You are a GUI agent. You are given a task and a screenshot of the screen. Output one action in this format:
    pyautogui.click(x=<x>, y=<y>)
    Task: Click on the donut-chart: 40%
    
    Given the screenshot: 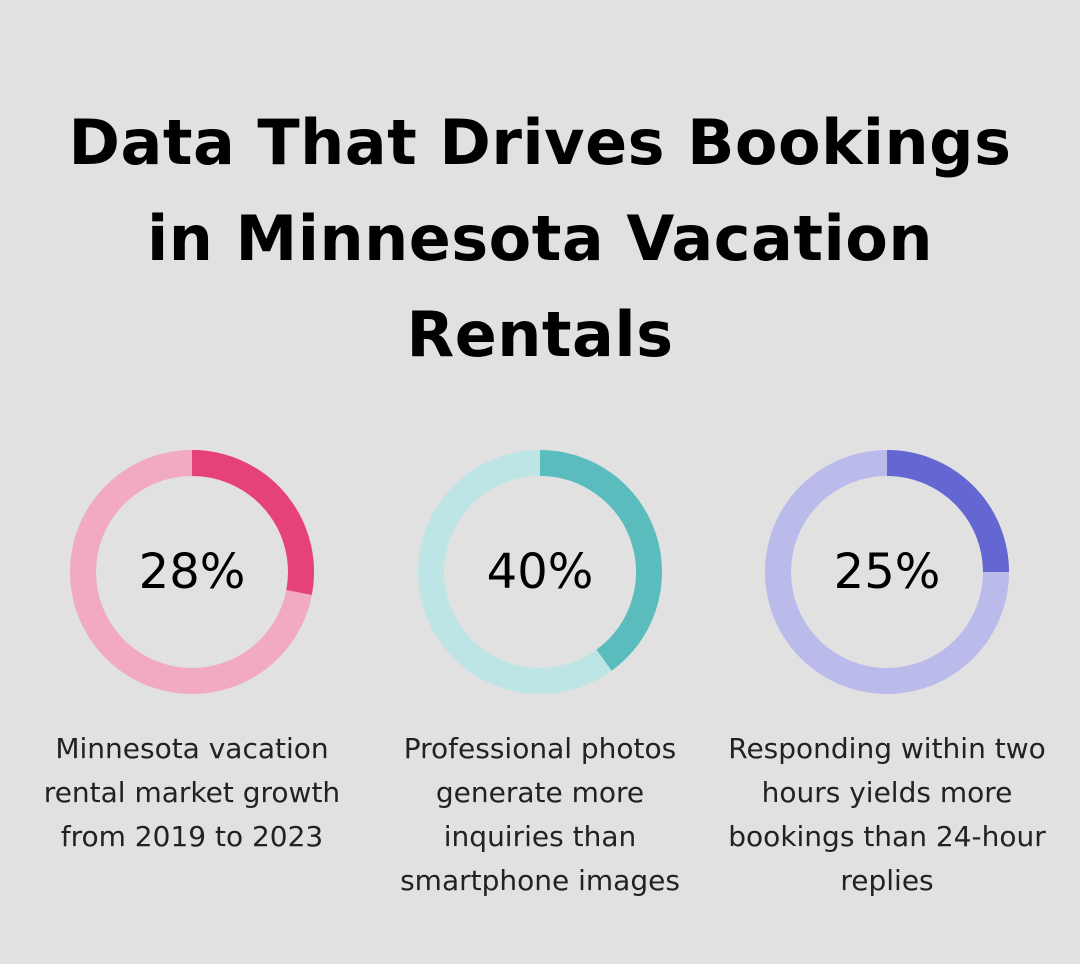 What is the action you would take?
    pyautogui.click(x=540, y=572)
    